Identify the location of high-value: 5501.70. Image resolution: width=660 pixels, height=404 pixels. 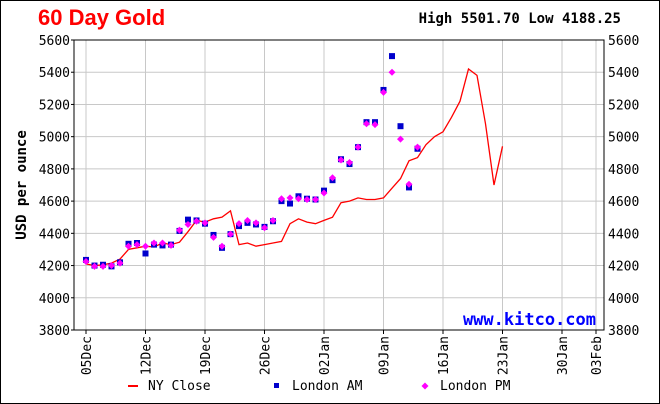
(490, 19).